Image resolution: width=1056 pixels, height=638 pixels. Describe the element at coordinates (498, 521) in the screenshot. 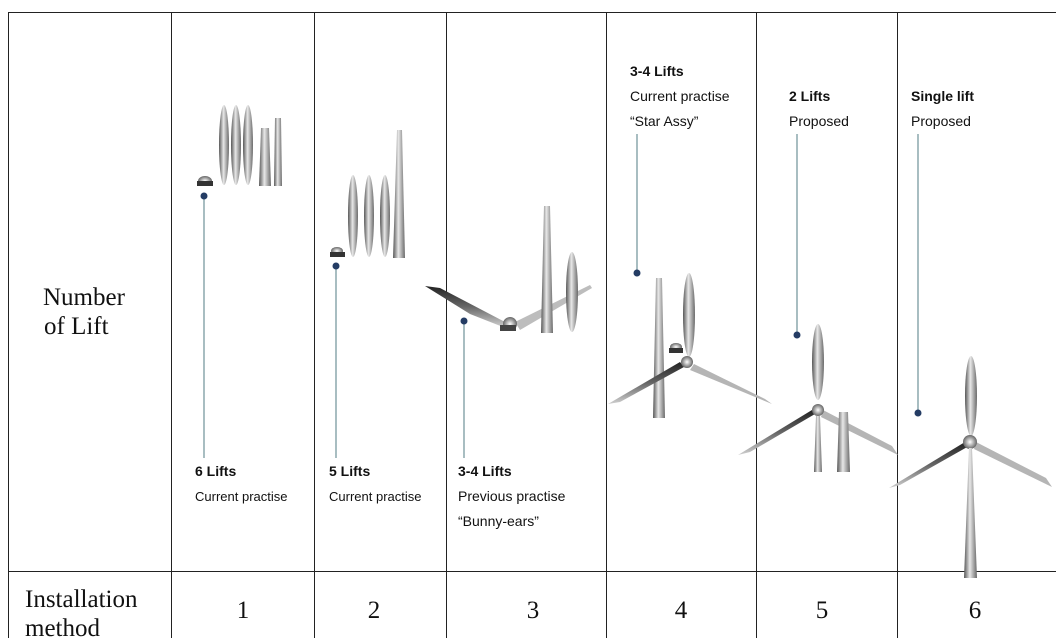

I see `method-name: “Bunny-ears”` at that location.